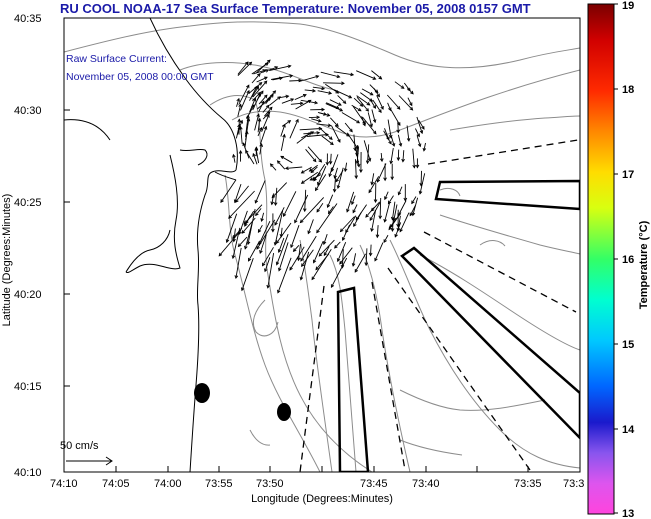 This screenshot has width=651, height=519. Describe the element at coordinates (616, 258) in the screenshot. I see `colorbar-ticks` at that location.